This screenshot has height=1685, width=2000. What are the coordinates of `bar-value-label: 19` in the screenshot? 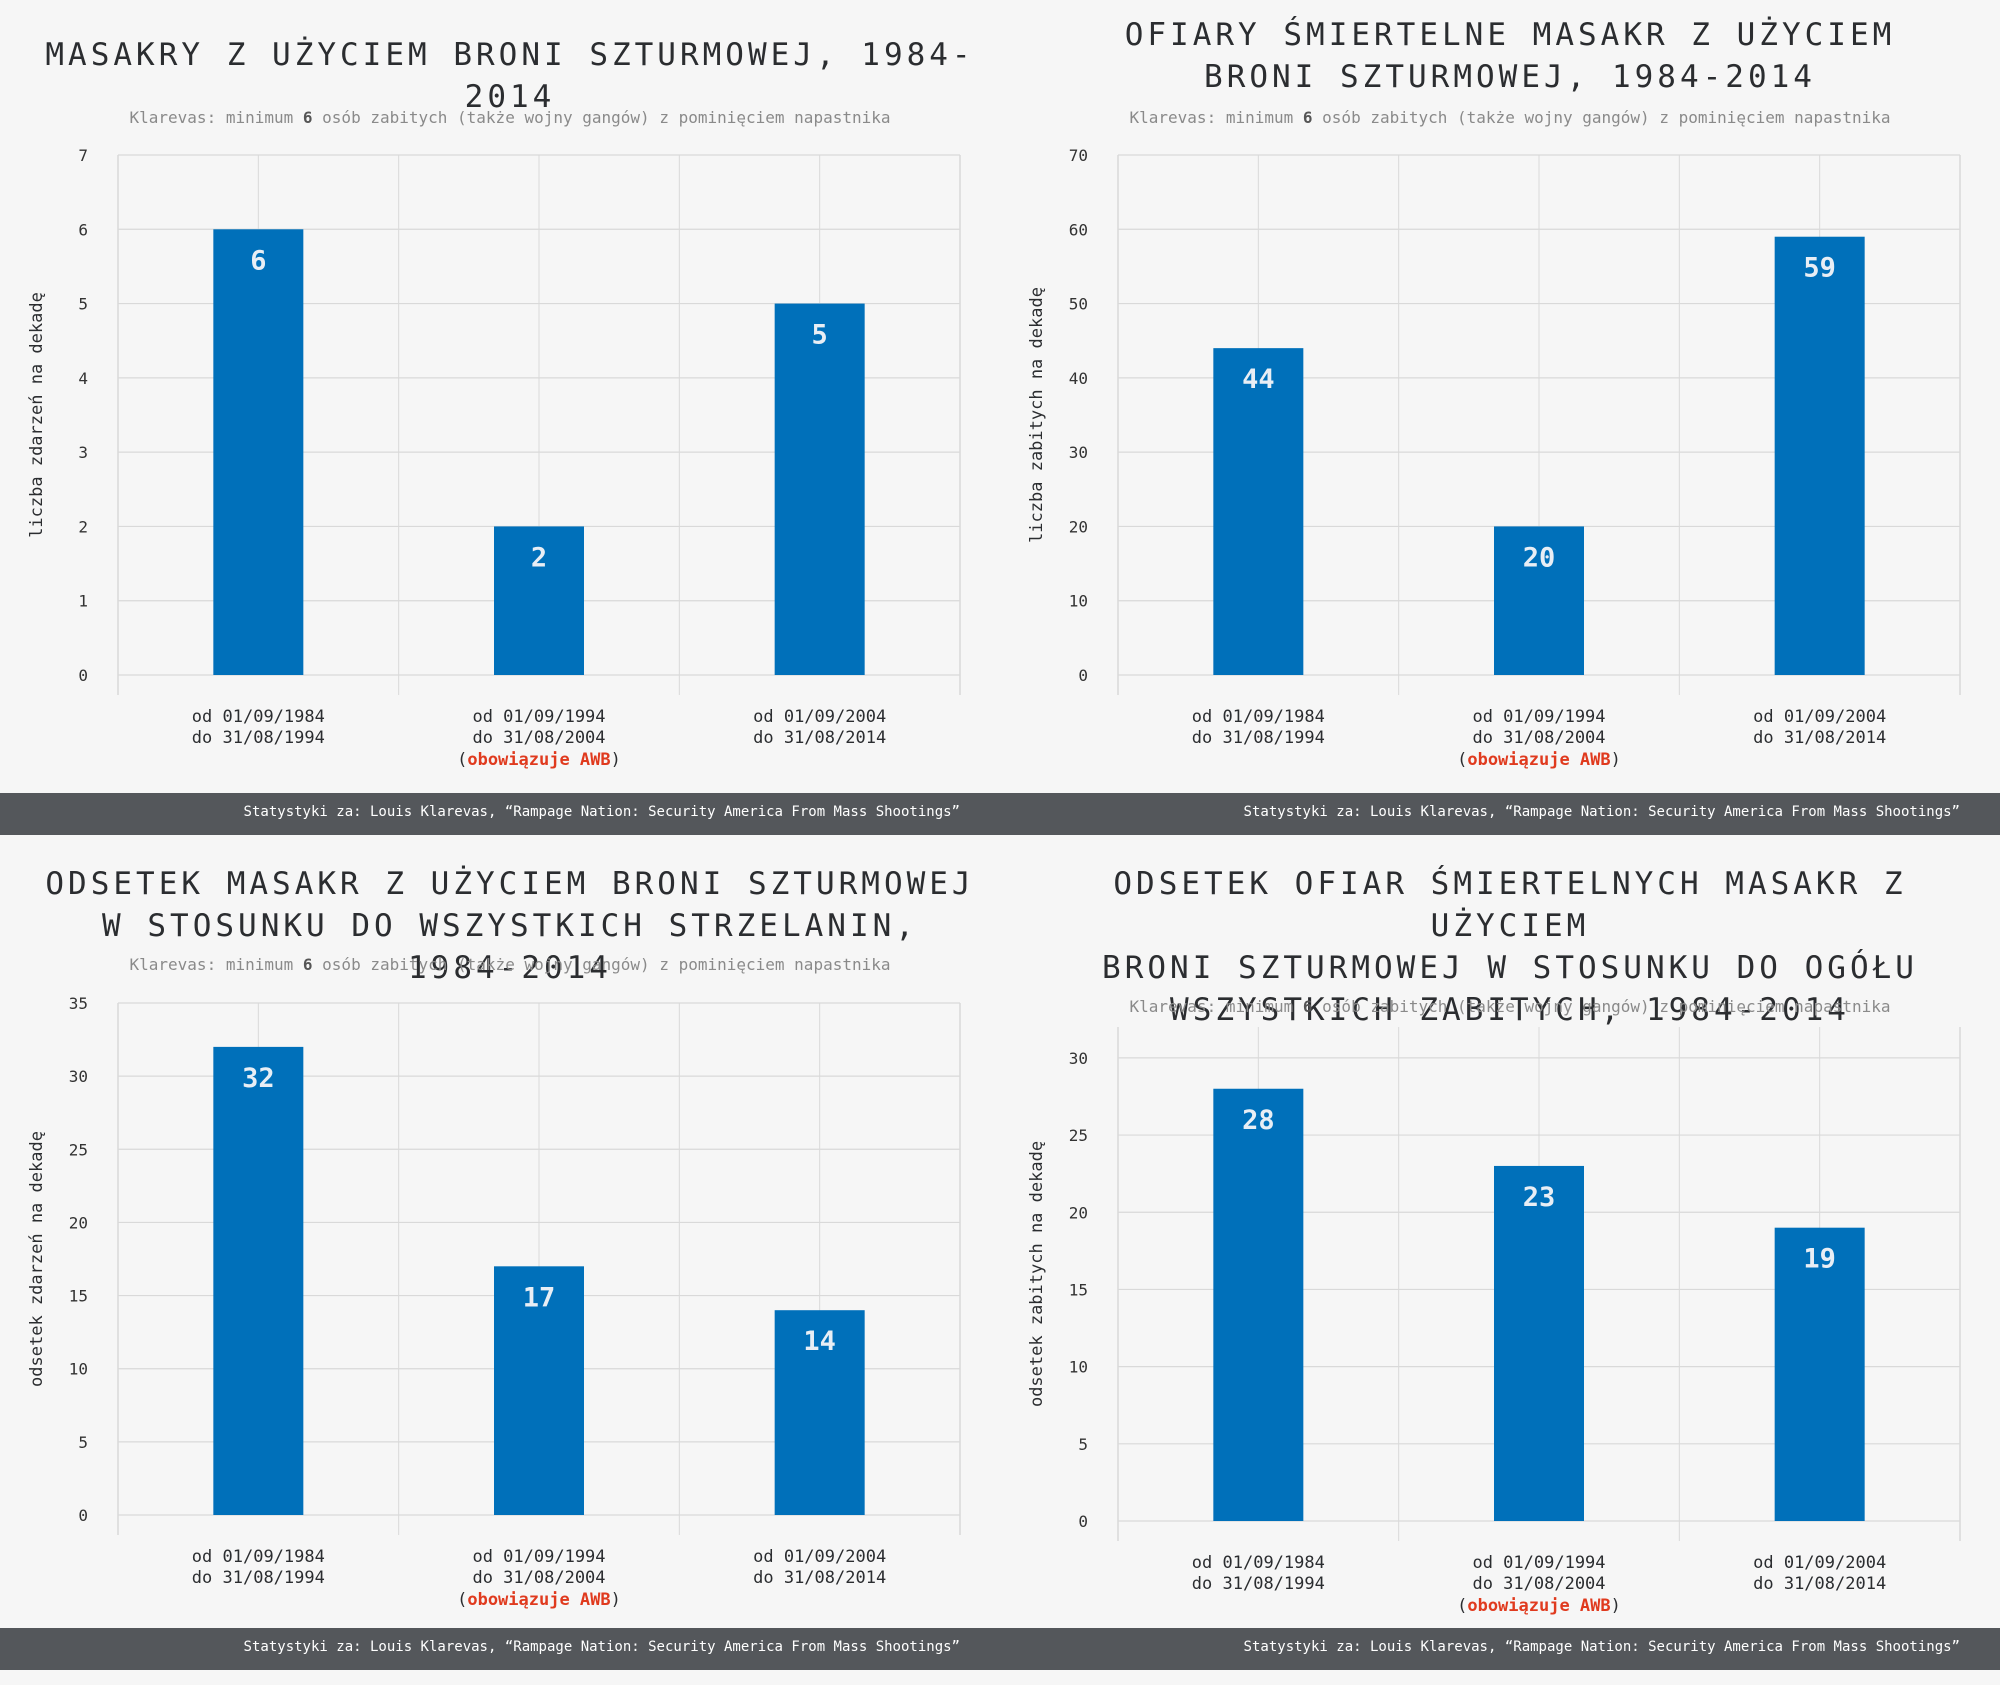 It's located at (1819, 1259).